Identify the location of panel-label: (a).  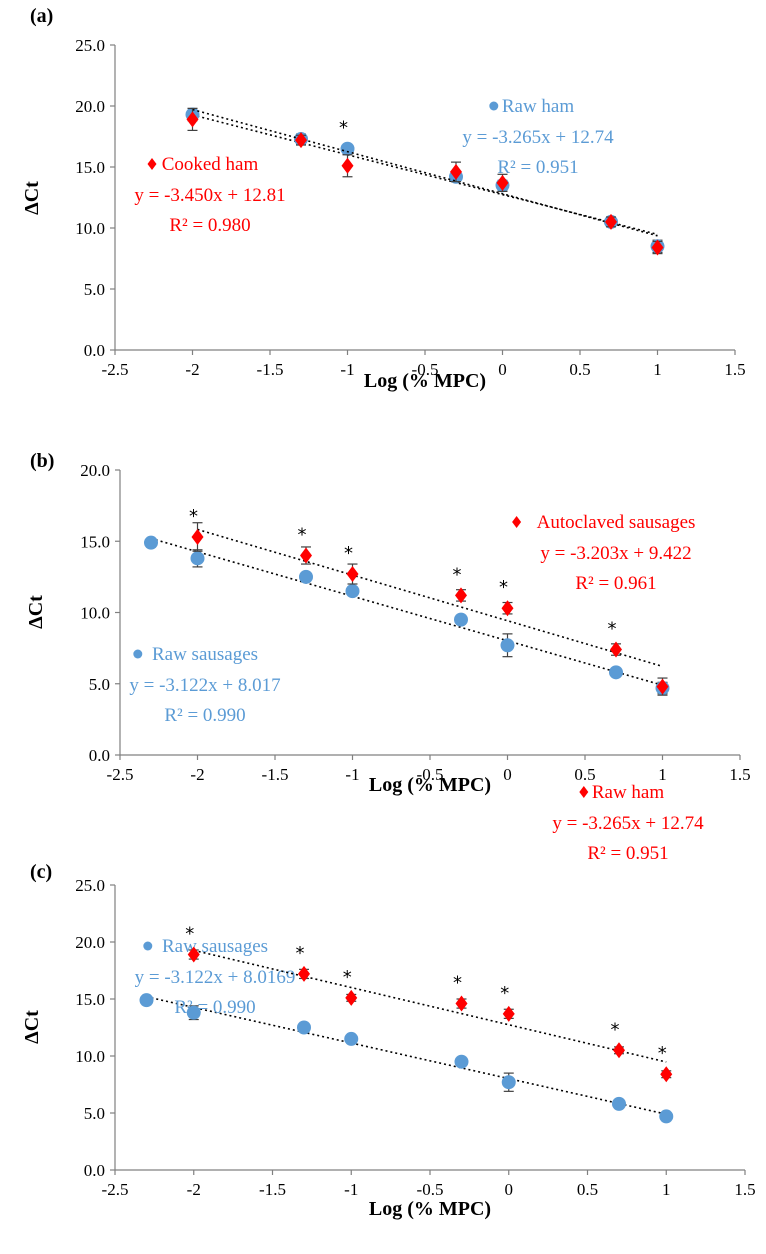
(41, 16).